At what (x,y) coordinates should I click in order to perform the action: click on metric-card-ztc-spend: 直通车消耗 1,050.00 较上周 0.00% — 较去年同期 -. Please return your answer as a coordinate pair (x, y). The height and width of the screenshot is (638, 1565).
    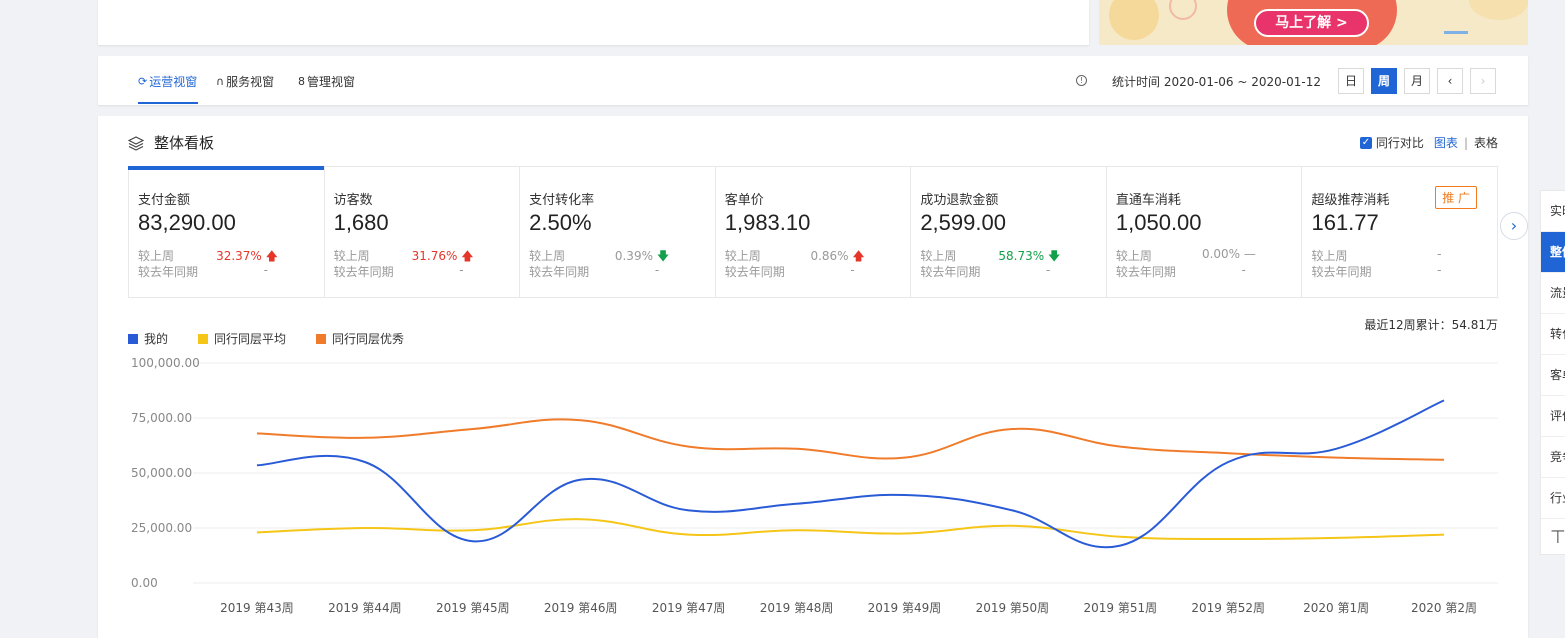
    Looking at the image, I should click on (1205, 232).